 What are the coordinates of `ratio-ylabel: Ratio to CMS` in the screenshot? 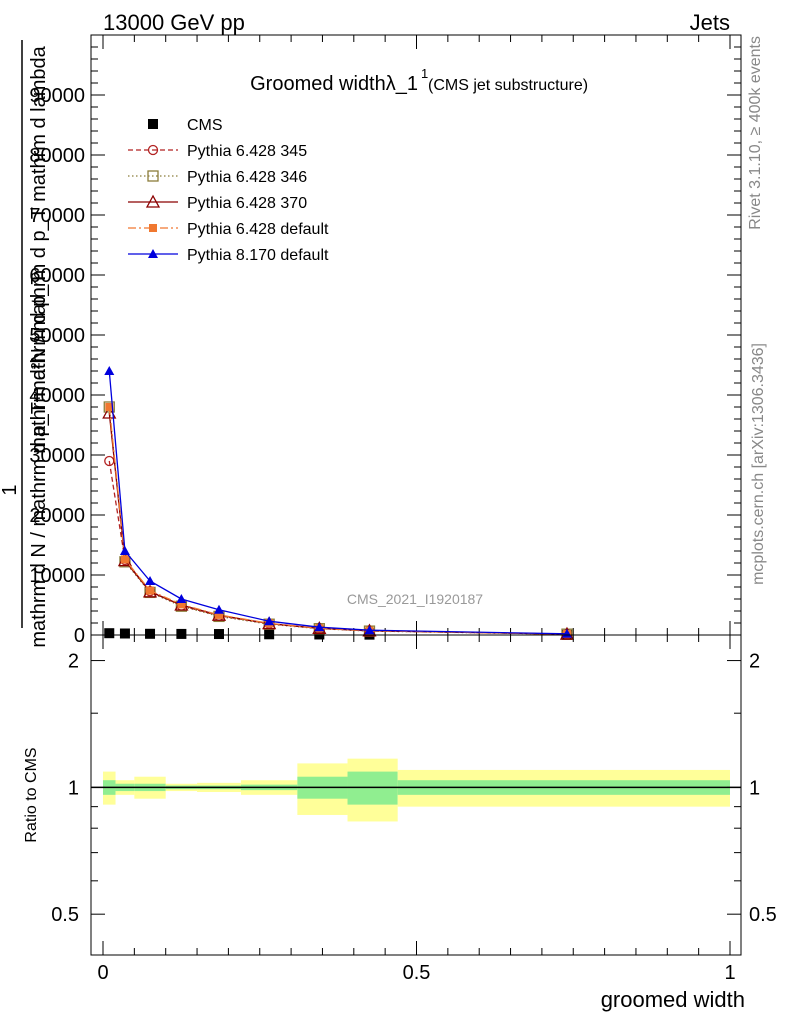 It's located at (31, 794).